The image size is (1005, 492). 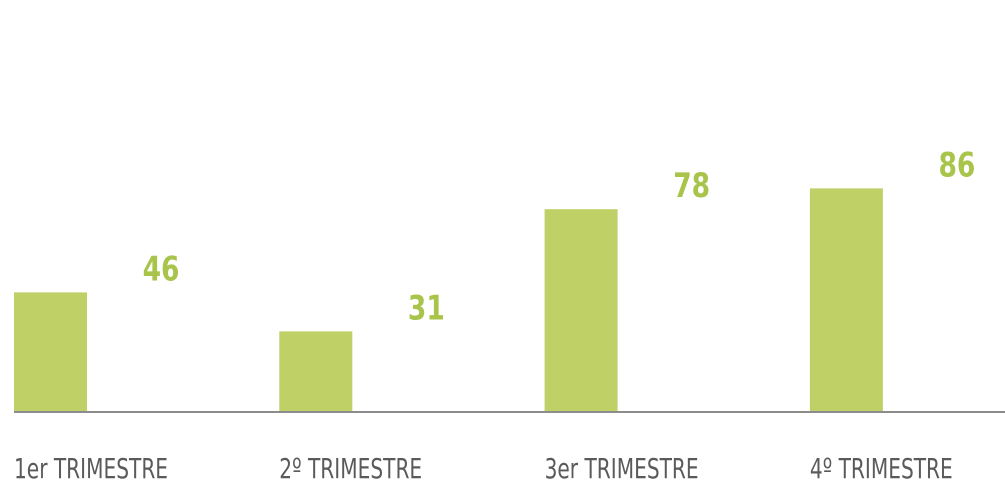 What do you see at coordinates (426, 308) in the screenshot?
I see `value-label-2: 31` at bounding box center [426, 308].